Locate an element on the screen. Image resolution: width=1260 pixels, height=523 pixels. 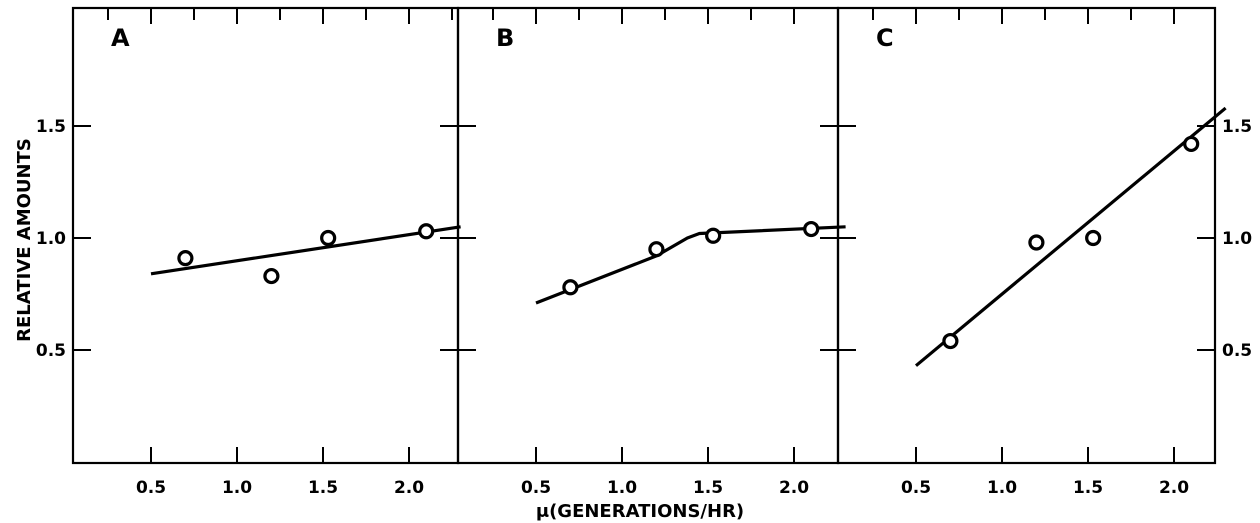
y-axis-label: RELATIVE AMOUNTS is located at coordinates (24, 240).